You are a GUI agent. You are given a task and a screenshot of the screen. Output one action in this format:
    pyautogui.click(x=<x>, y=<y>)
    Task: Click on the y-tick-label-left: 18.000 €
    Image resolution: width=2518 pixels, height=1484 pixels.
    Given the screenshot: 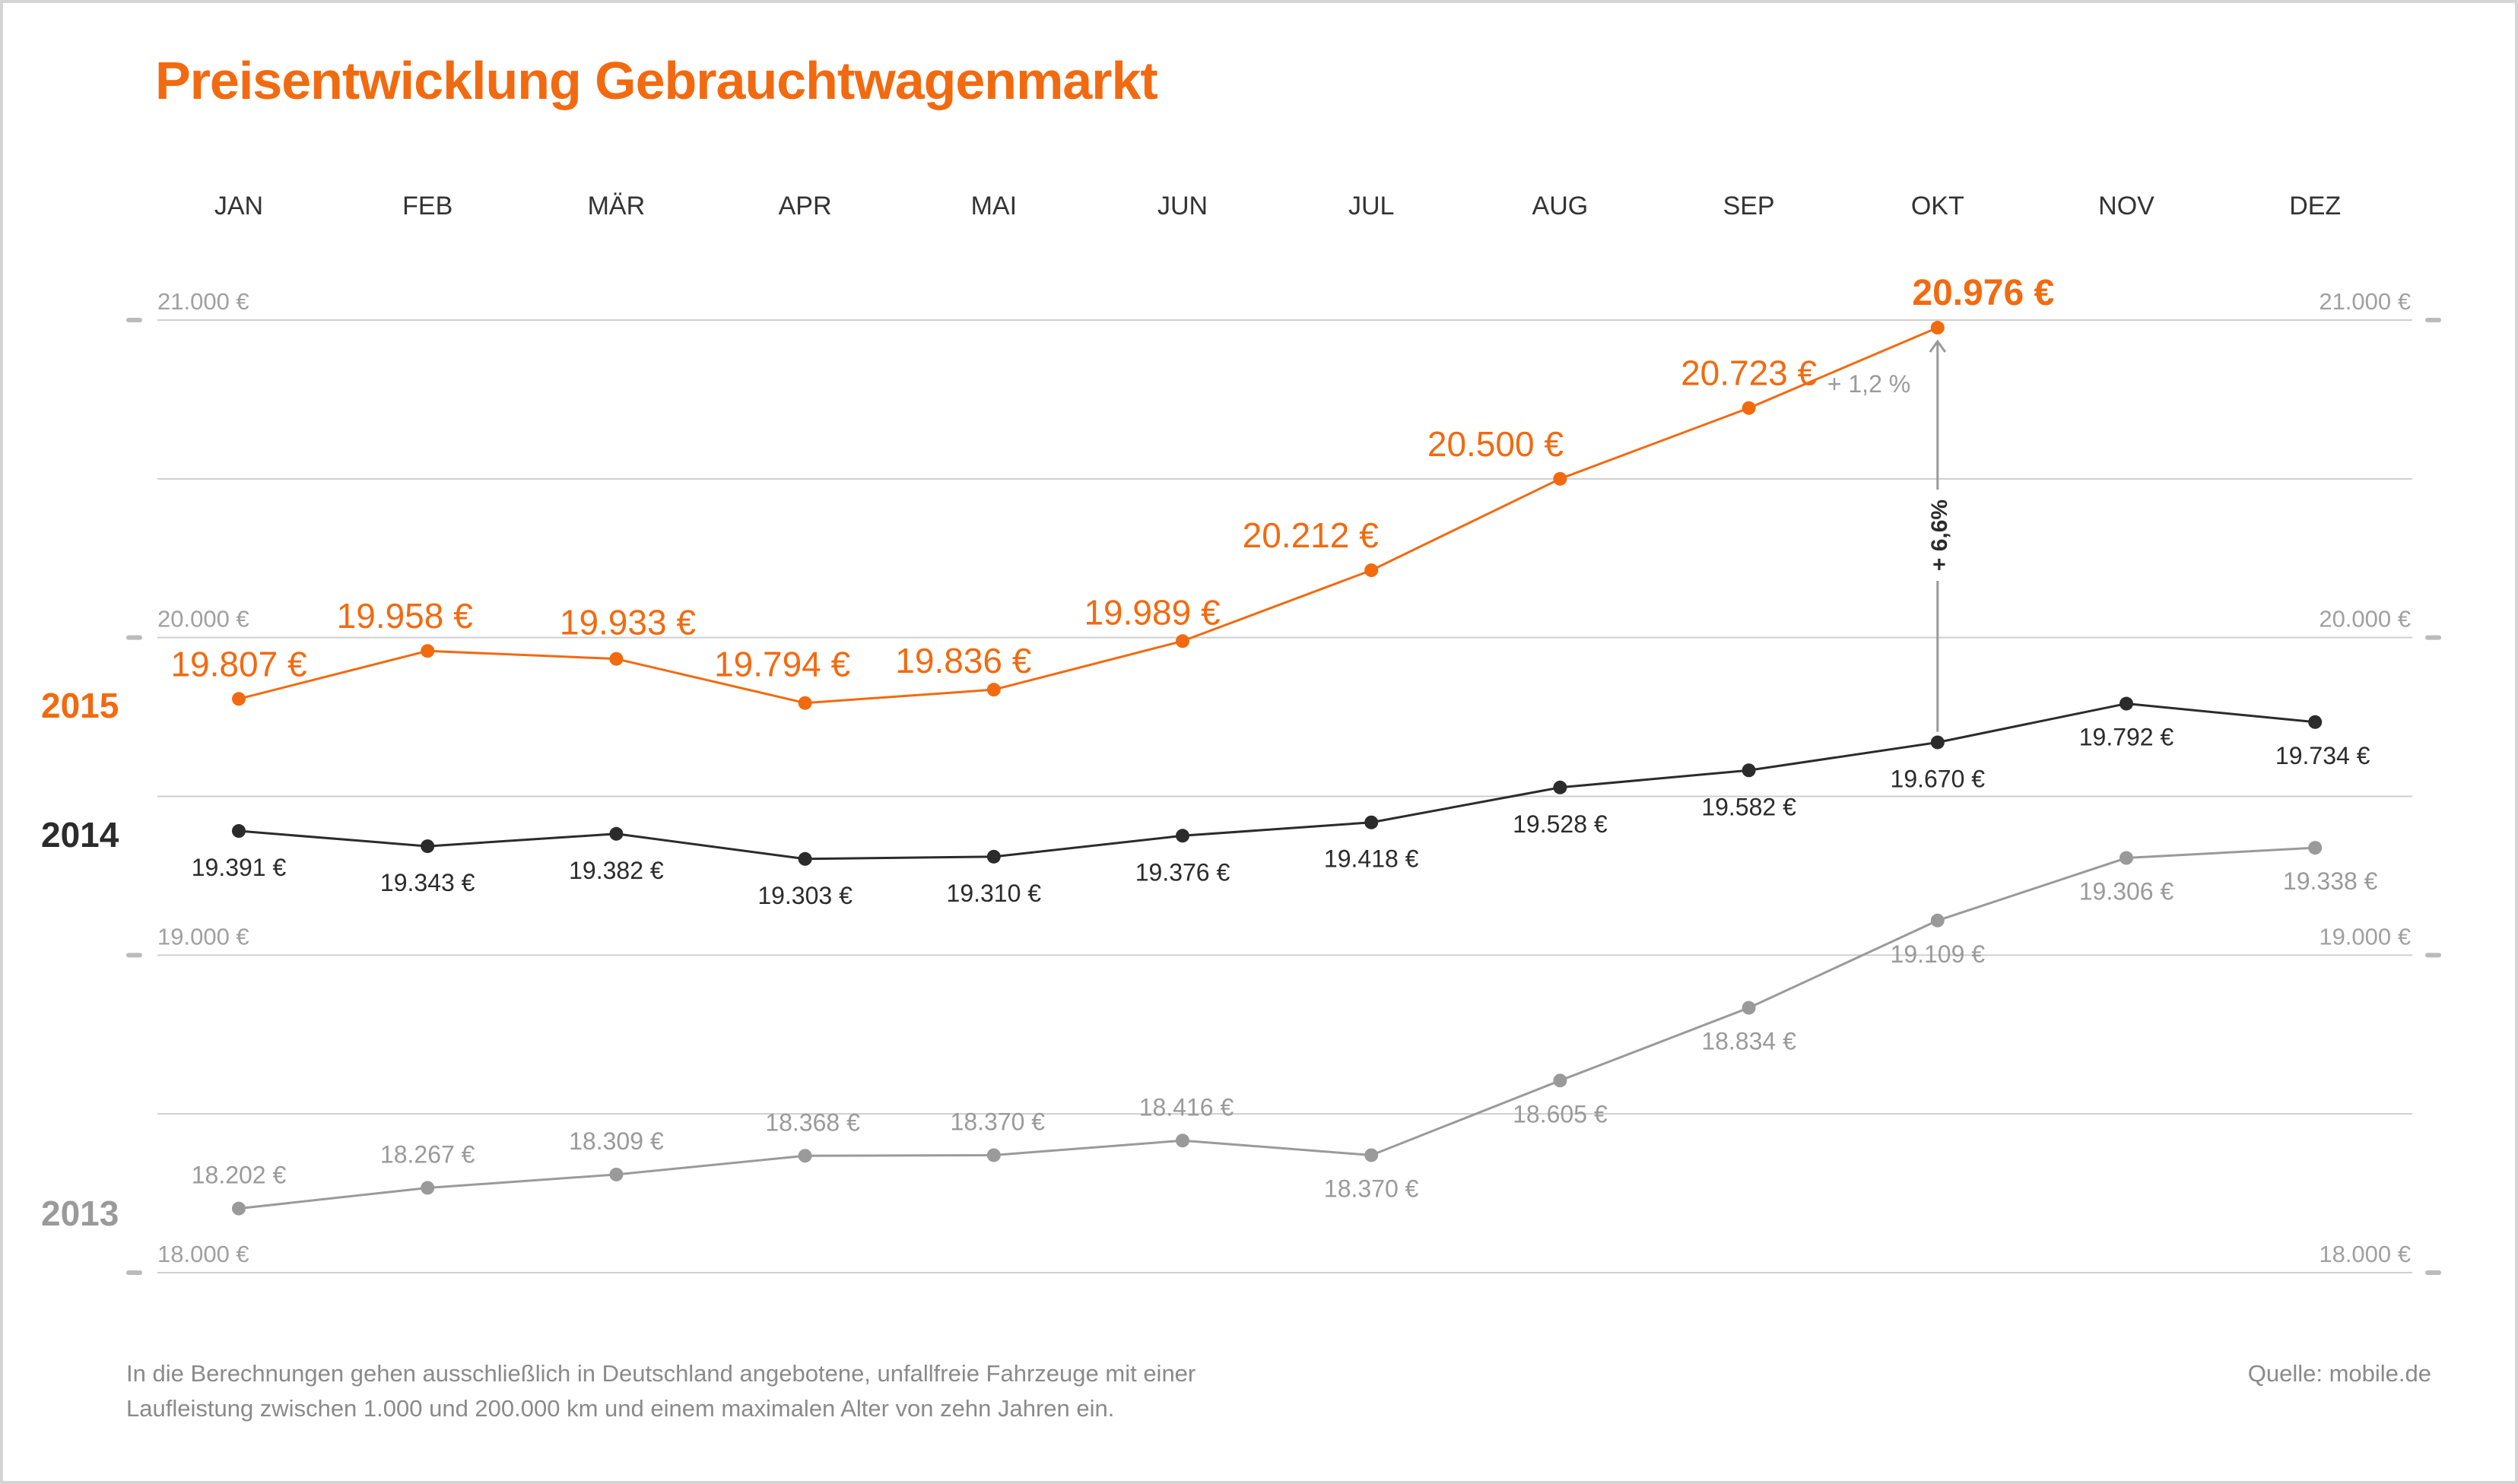 What is the action you would take?
    pyautogui.click(x=203, y=1254)
    